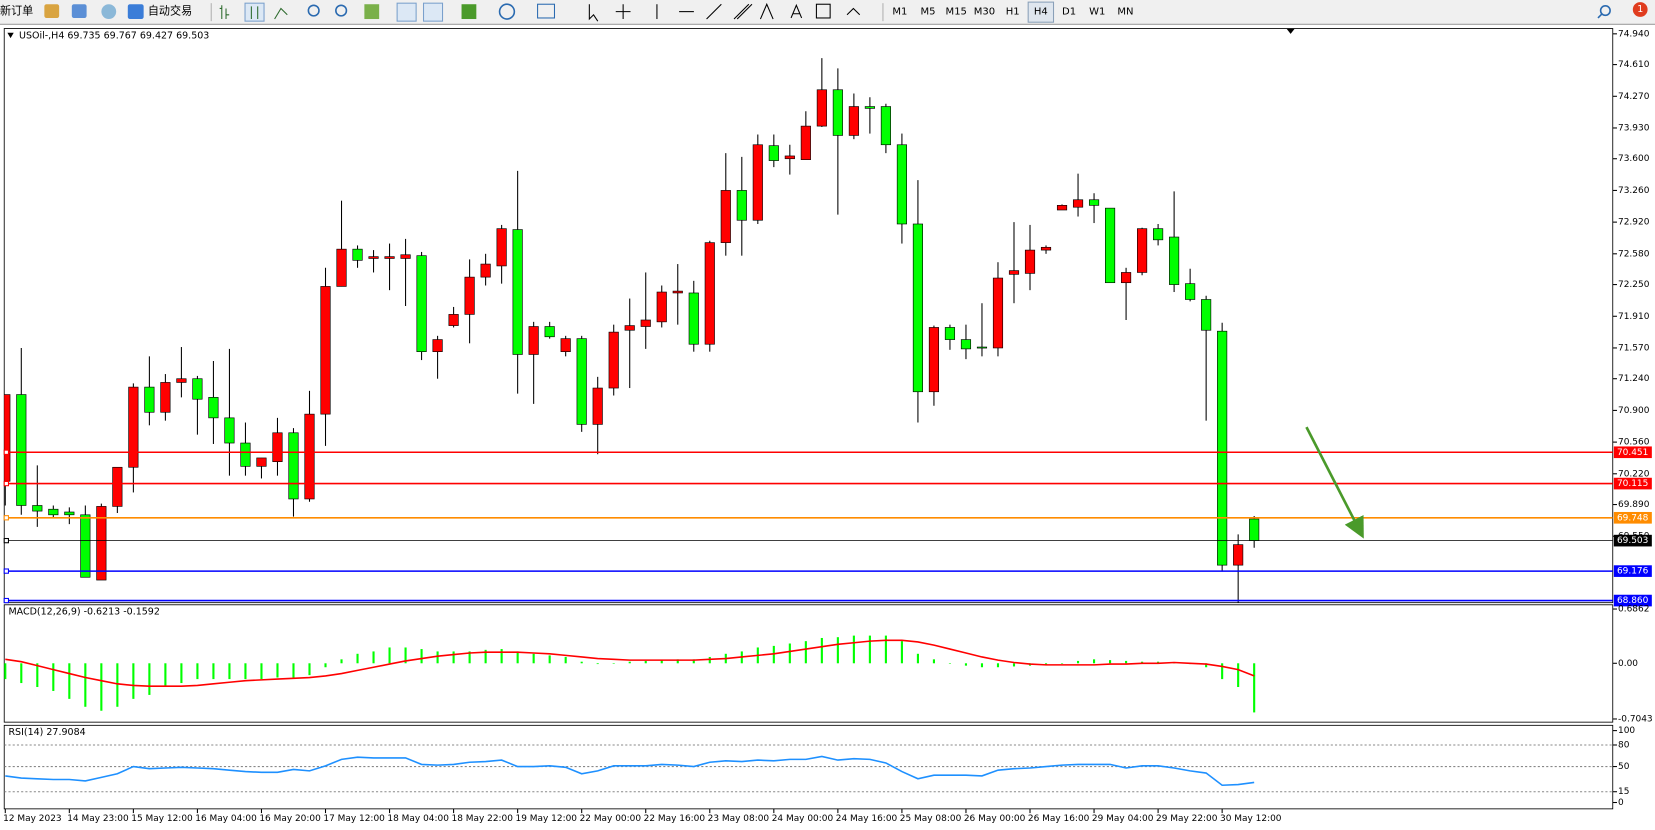  What do you see at coordinates (1097, 12) in the screenshot?
I see `timeframe-button: W1` at bounding box center [1097, 12].